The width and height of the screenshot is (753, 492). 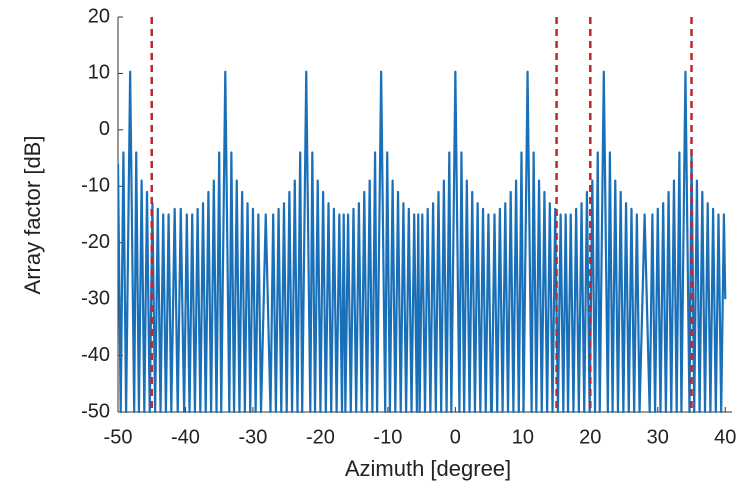 I want to click on y-tick-label: -20, so click(x=95, y=242).